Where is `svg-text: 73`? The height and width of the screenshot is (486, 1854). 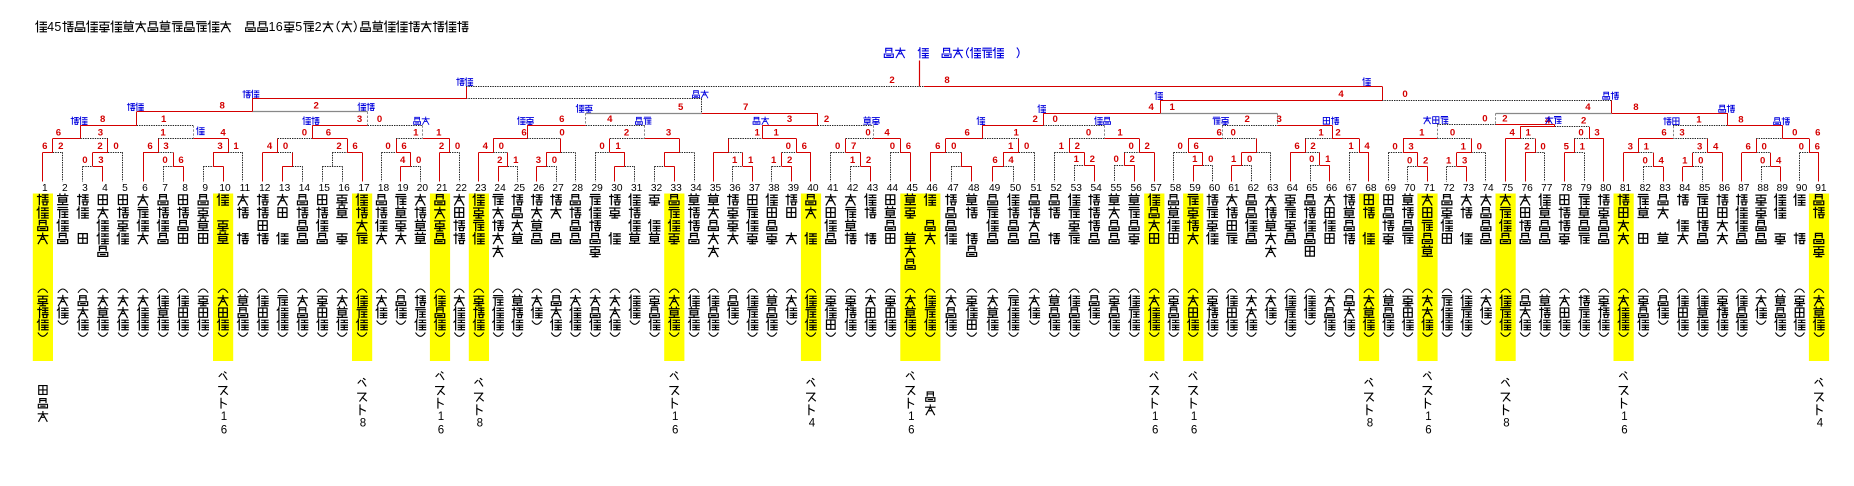
svg-text: 73 is located at coordinates (1469, 188).